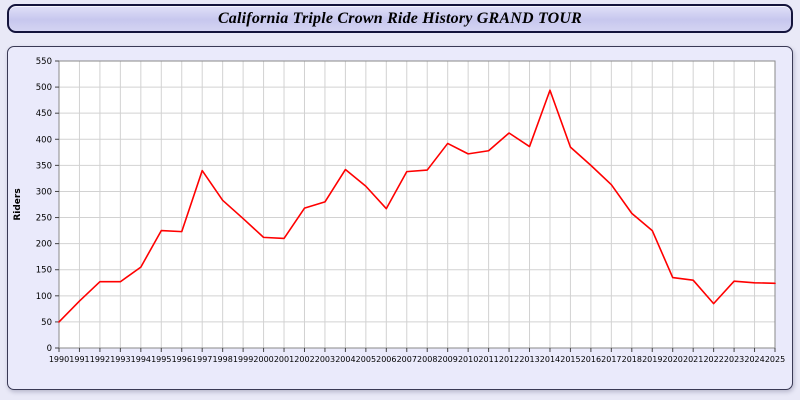 The height and width of the screenshot is (400, 800). Describe the element at coordinates (222, 359) in the screenshot. I see `x-tick-label: 1998` at that location.